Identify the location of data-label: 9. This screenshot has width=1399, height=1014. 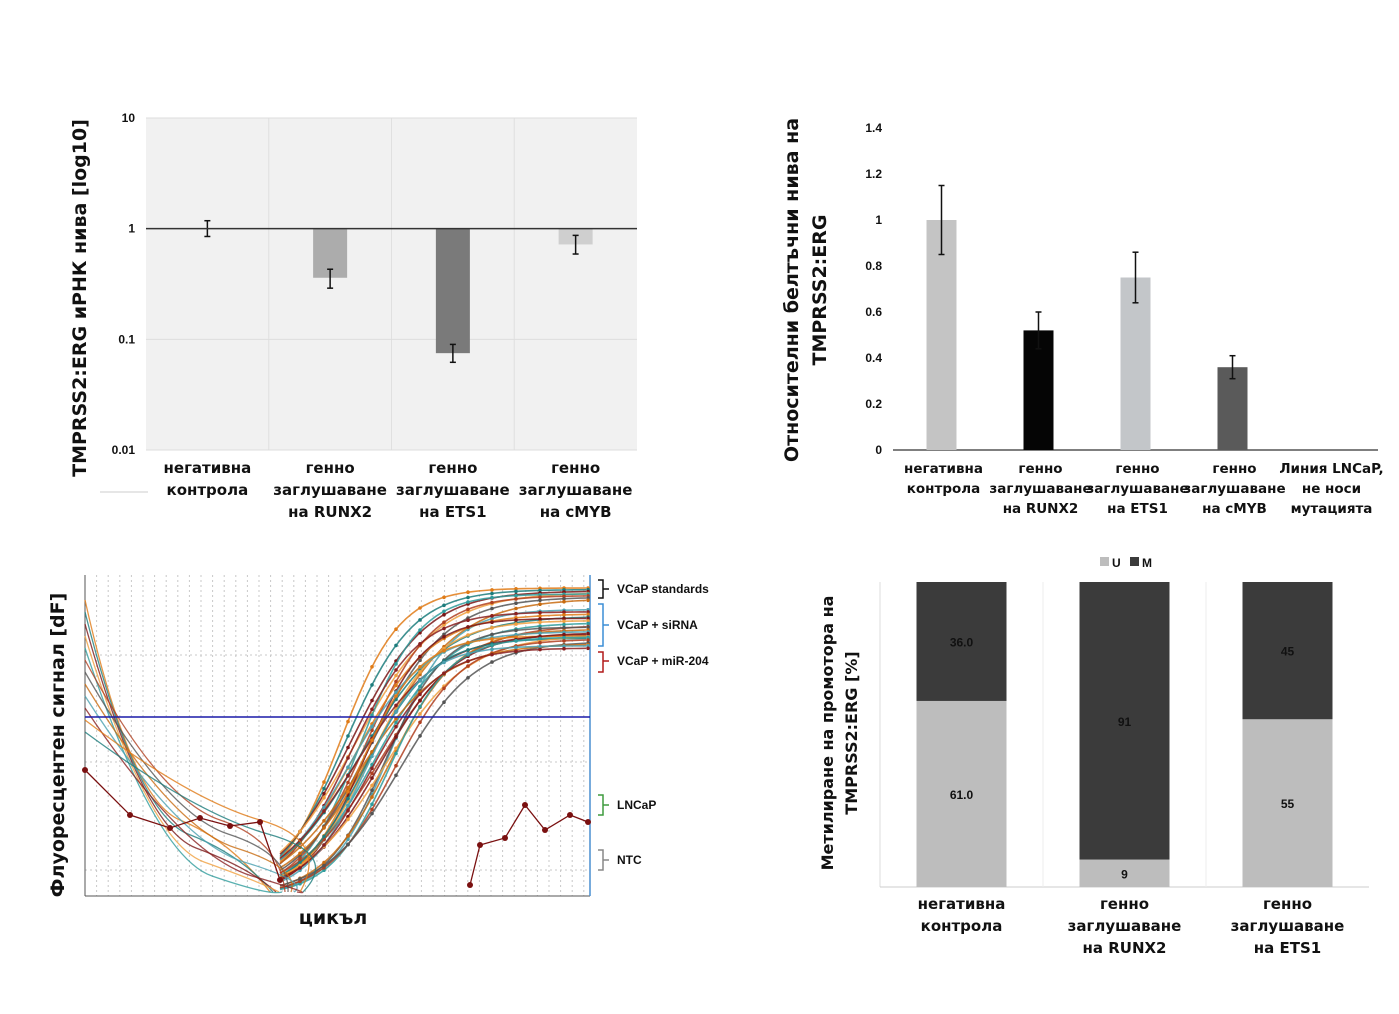
(1124, 874).